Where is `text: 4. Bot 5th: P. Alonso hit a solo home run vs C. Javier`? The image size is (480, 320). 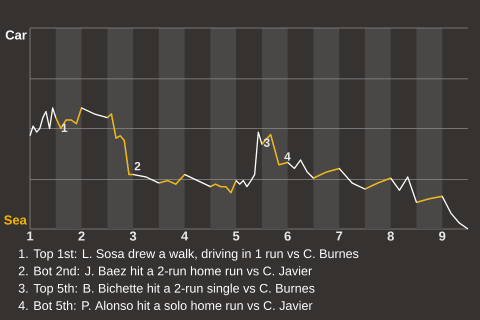
text: 4. Bot 5th: P. Alonso hit a solo home run vs C. Javier is located at coordinates (165, 305).